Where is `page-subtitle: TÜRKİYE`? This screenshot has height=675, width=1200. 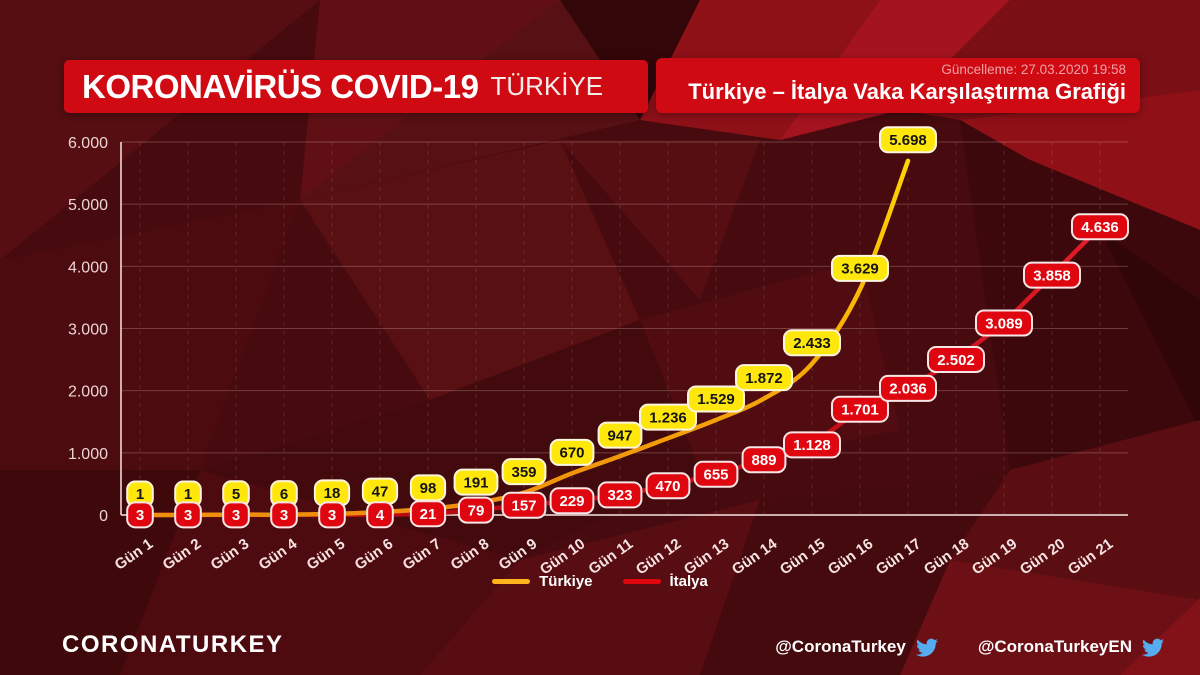
page-subtitle: TÜRKİYE is located at coordinates (547, 86).